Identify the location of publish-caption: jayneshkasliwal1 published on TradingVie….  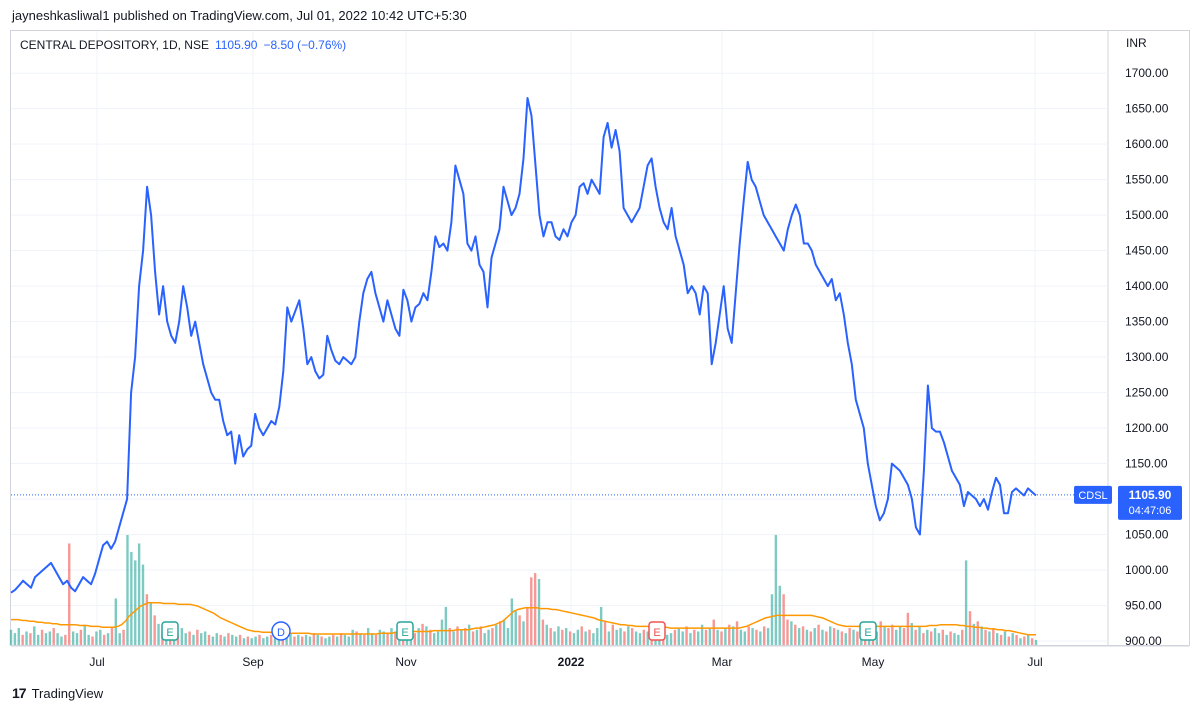
(239, 15).